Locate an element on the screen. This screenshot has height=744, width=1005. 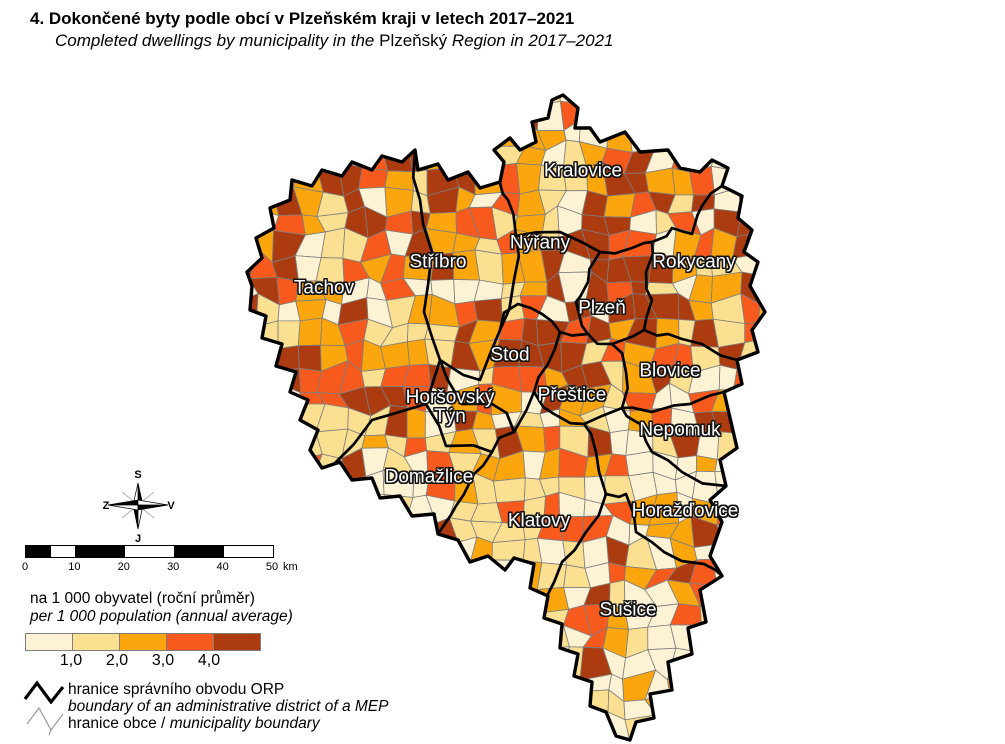
legend-break-label: 4,0 is located at coordinates (209, 660).